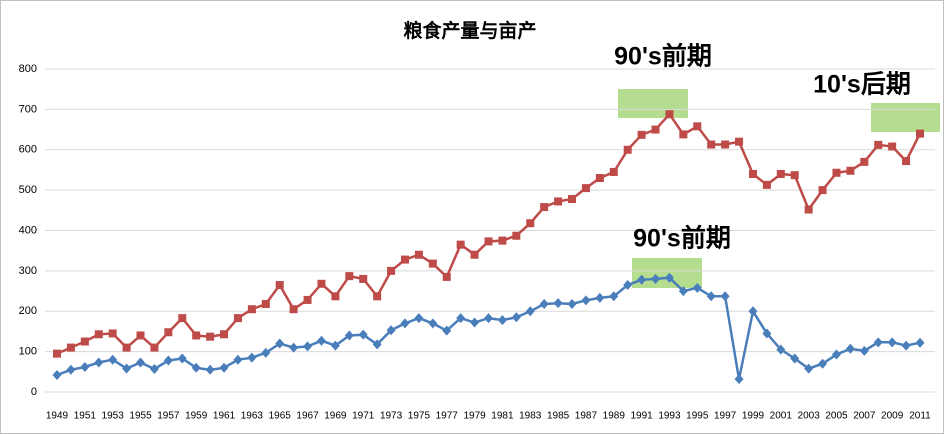  I want to click on x-tick-label: 1999, so click(753, 416).